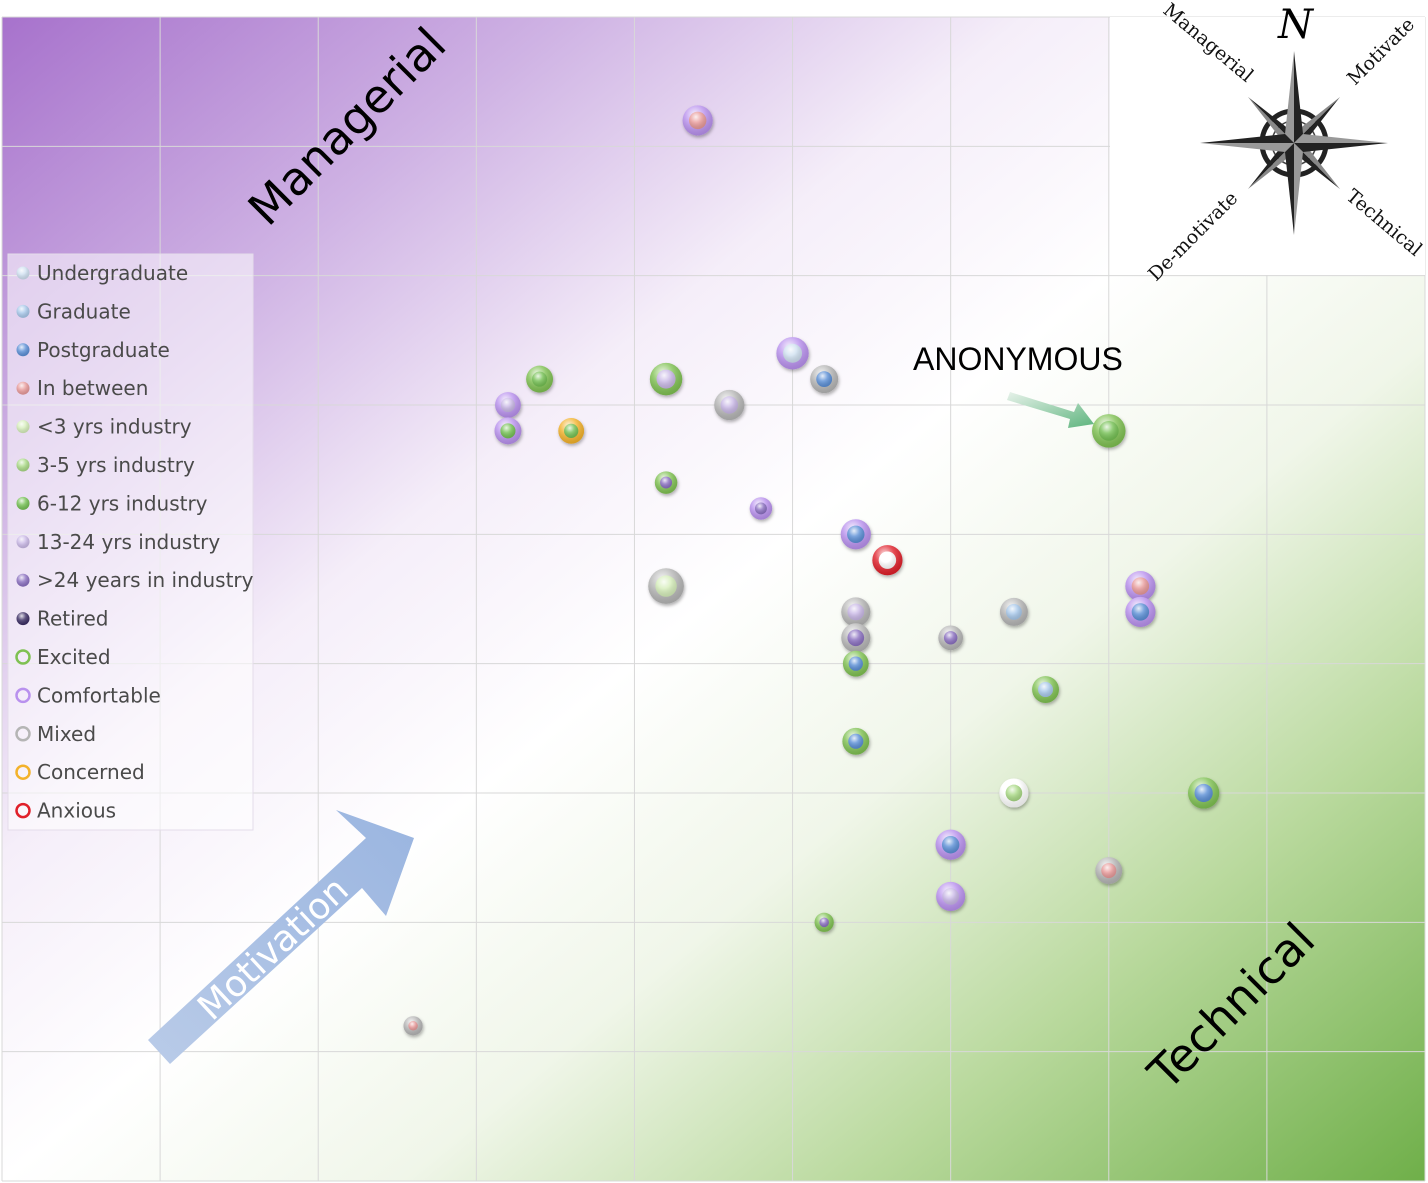 This screenshot has width=1428, height=1183. Describe the element at coordinates (66, 734) in the screenshot. I see `legend-label: Mixed` at that location.